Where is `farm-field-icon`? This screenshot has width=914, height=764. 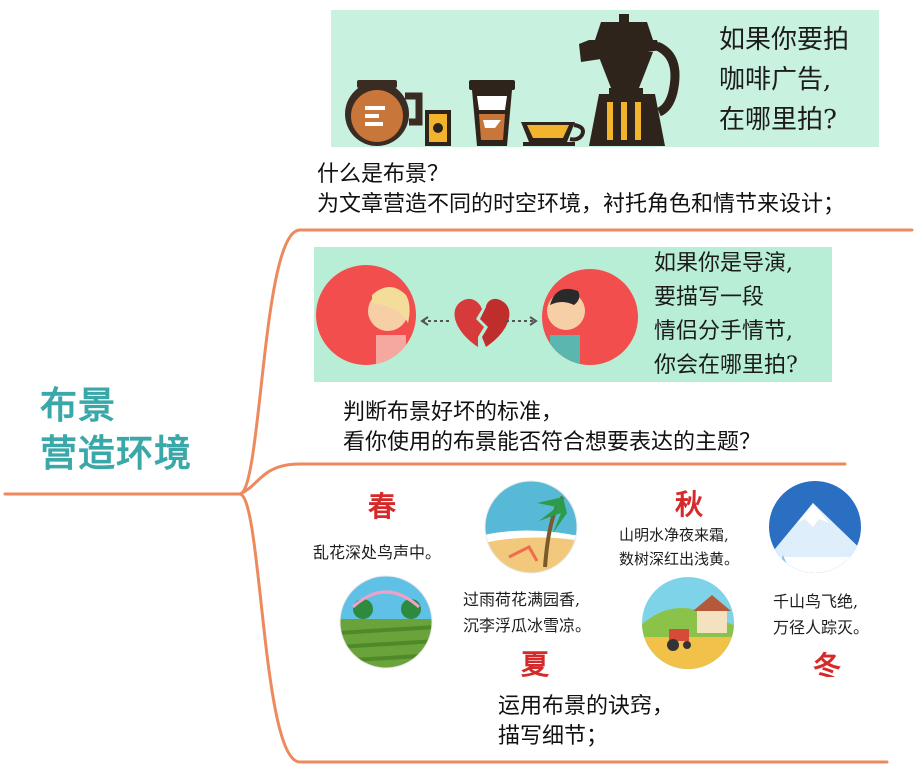 farm-field-icon is located at coordinates (386, 622).